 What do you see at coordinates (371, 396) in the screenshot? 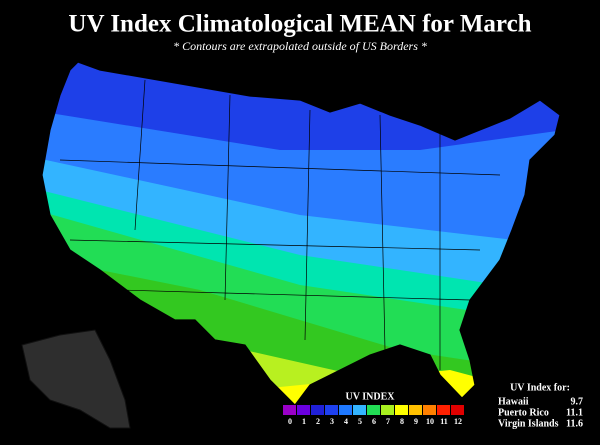
I see `legend-title: UV INDEX` at bounding box center [371, 396].